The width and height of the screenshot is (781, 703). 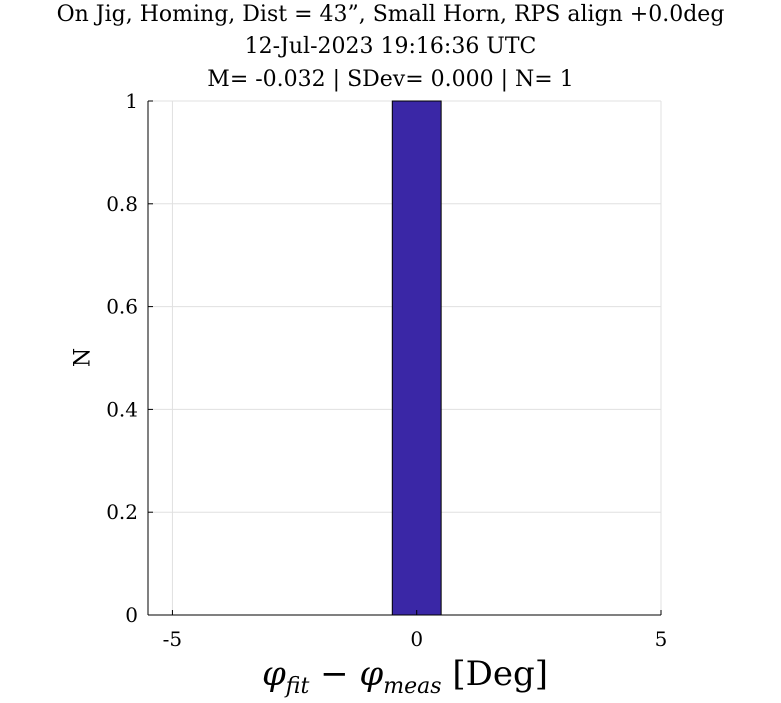 I want to click on x-tick-label-2: 5, so click(x=661, y=639).